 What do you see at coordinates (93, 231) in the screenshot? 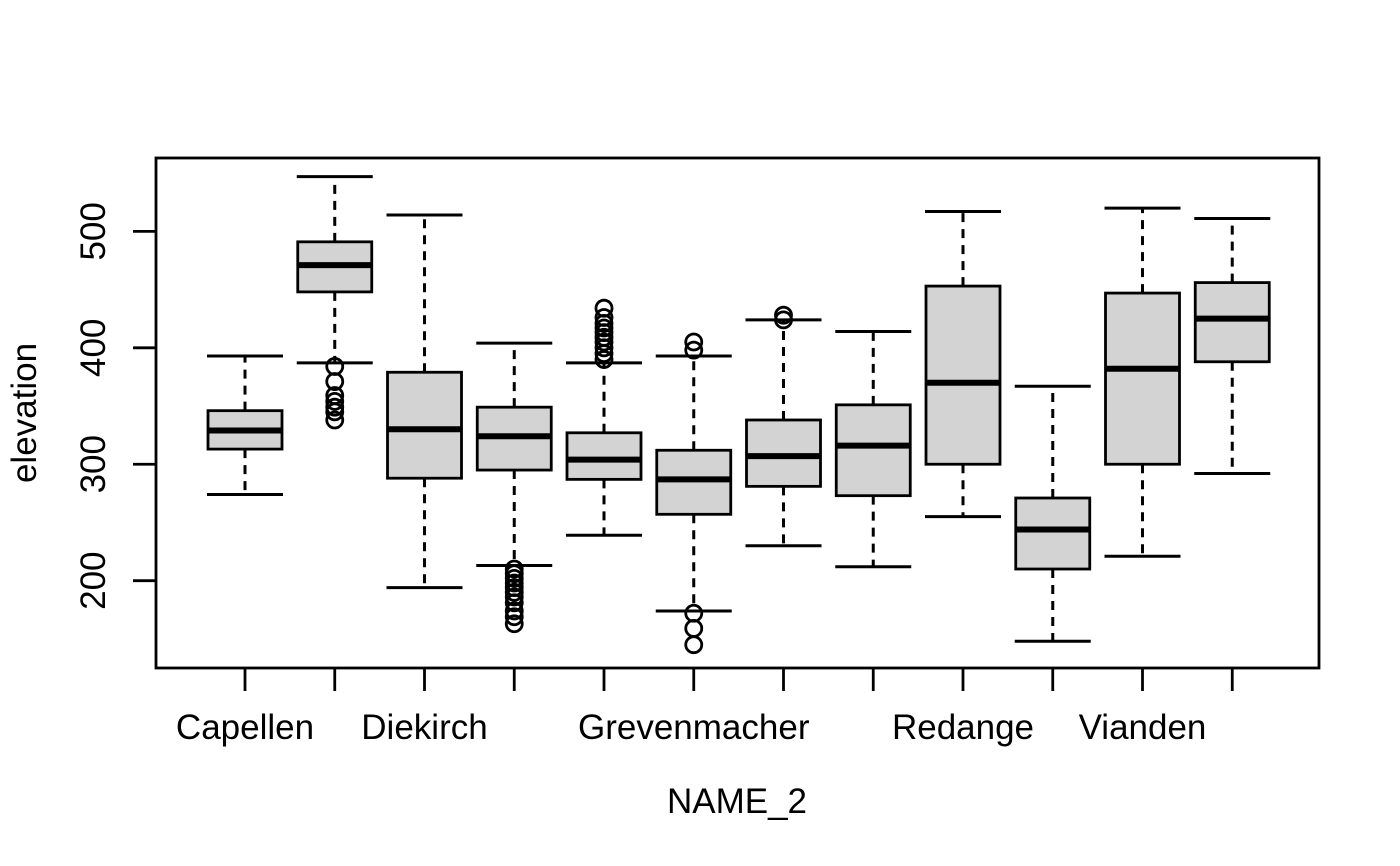
I see `y-axis-tick-label: 500` at bounding box center [93, 231].